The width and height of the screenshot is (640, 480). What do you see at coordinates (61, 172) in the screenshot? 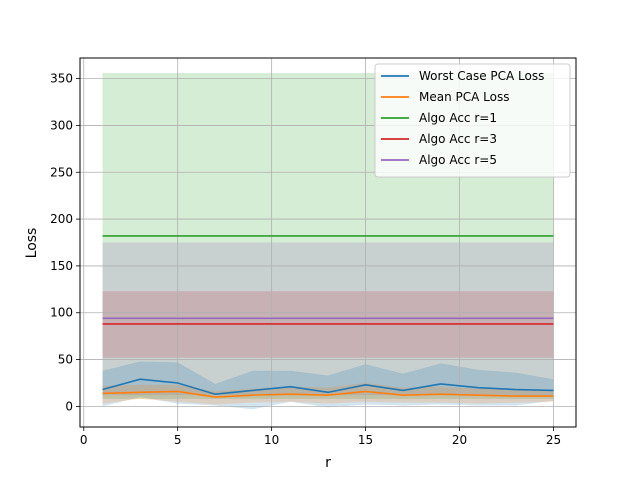
I see `y-tick-label: 250` at bounding box center [61, 172].